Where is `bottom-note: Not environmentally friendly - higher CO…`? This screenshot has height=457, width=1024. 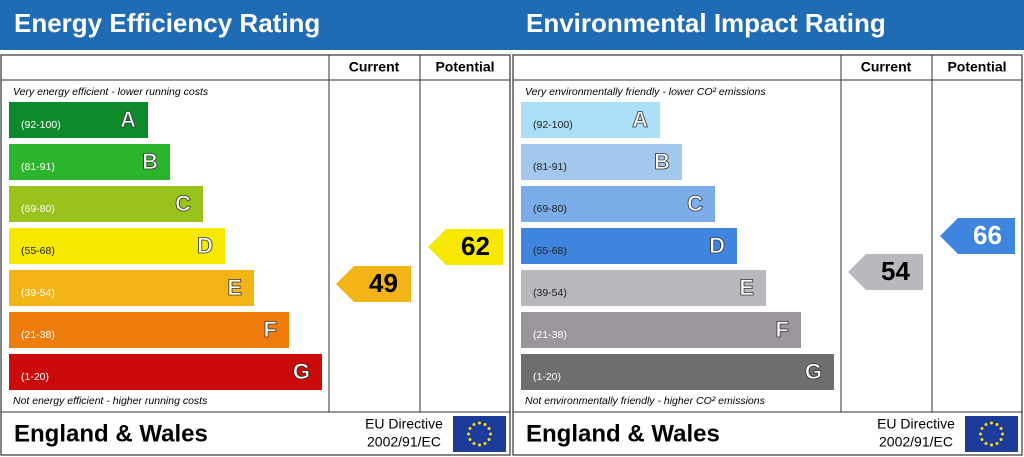
bottom-note: Not environmentally friendly - higher CO… is located at coordinates (645, 401).